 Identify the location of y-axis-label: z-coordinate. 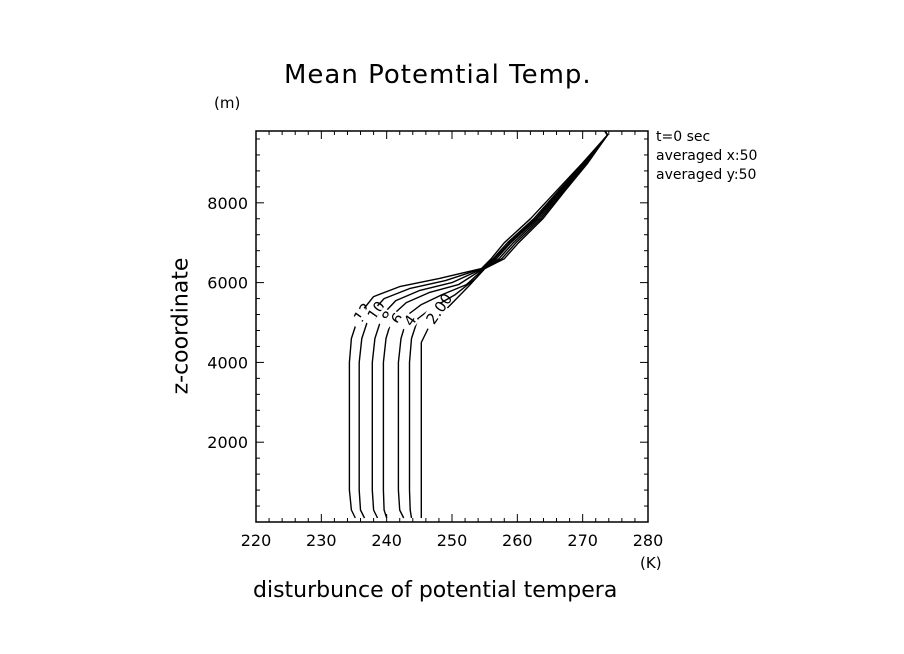
(181, 326).